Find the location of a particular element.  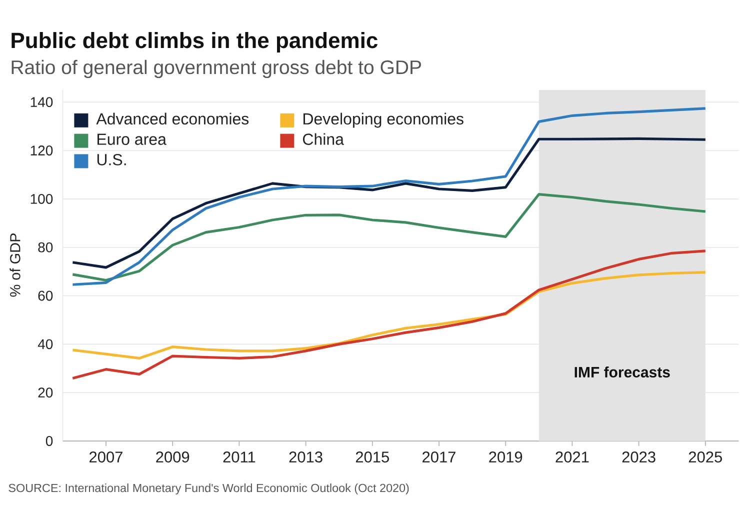

x-tick-label: 2013 is located at coordinates (305, 457).